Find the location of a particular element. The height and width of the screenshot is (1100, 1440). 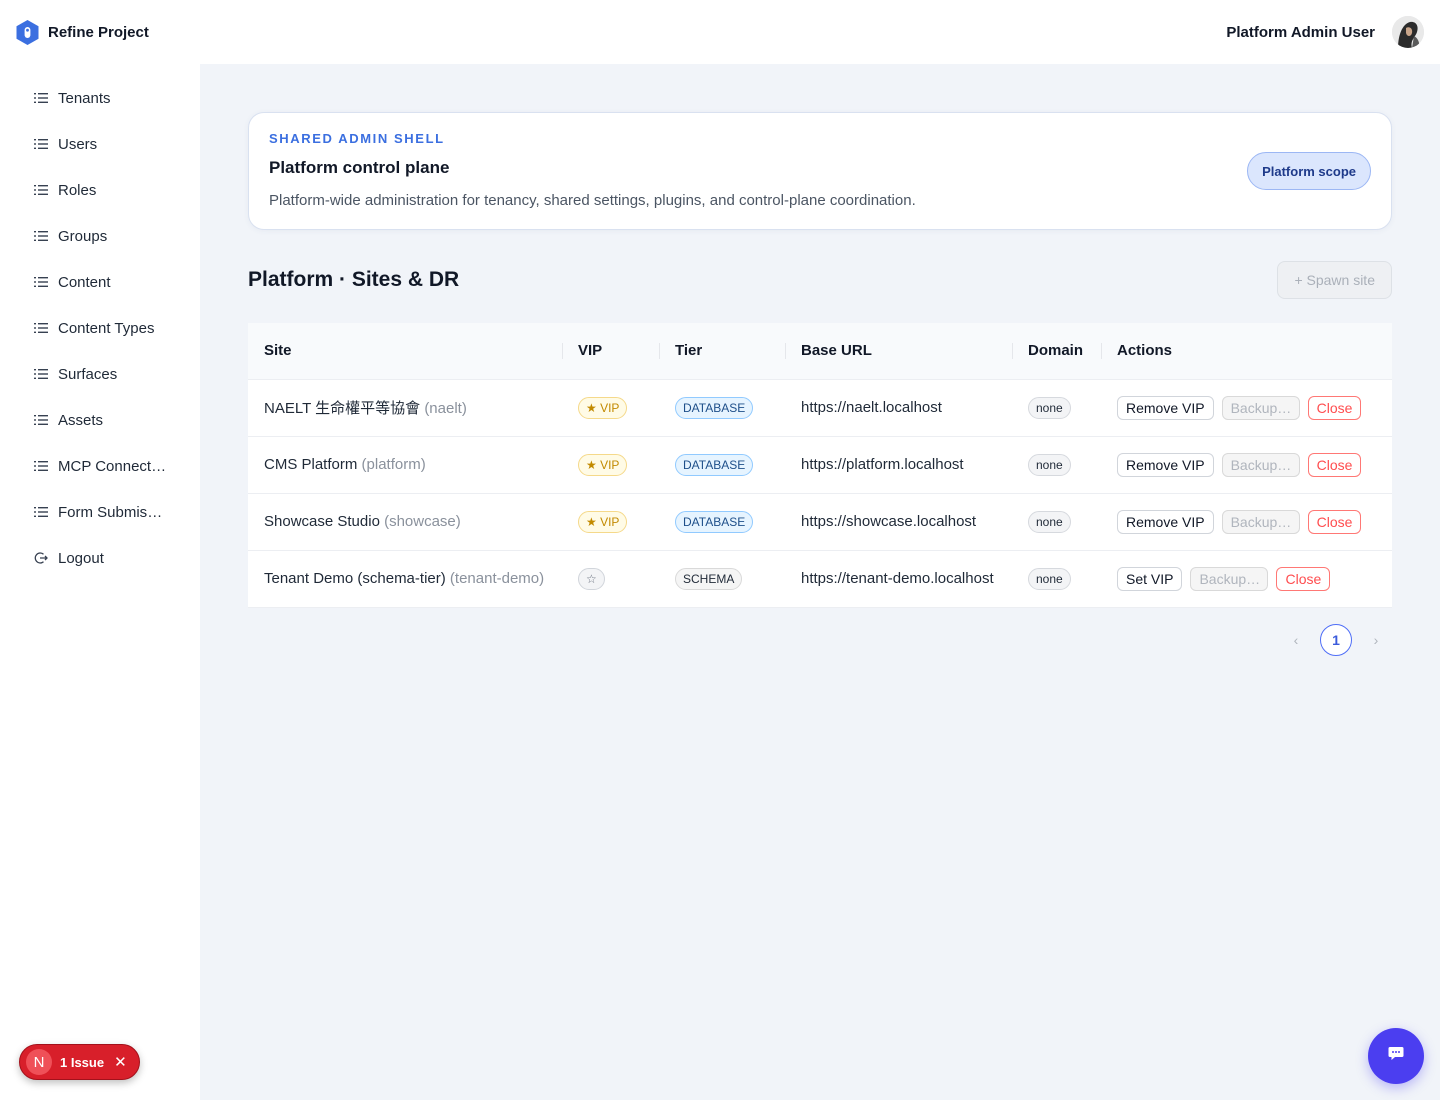

banner-eyebrow: SHARED ADMIN SHELL is located at coordinates (357, 138).